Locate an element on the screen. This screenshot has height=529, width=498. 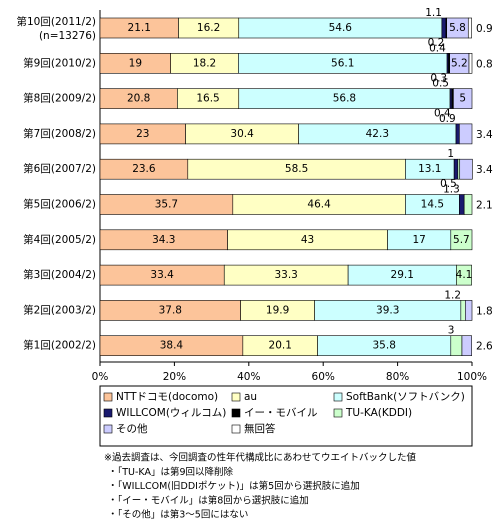
x-tick-label: 60% is located at coordinates (323, 377).